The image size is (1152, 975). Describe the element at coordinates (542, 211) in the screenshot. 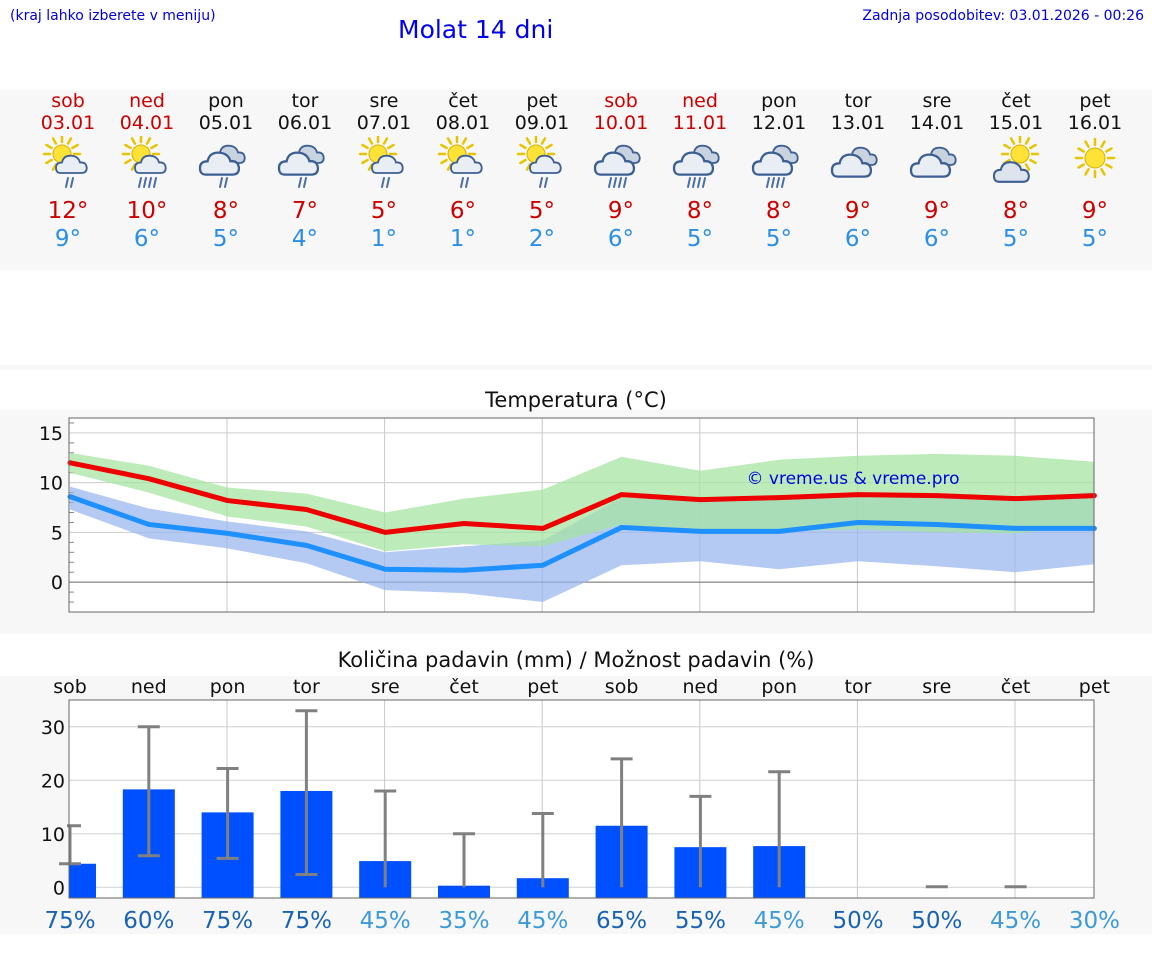

I see `max-temp: 5°` at that location.